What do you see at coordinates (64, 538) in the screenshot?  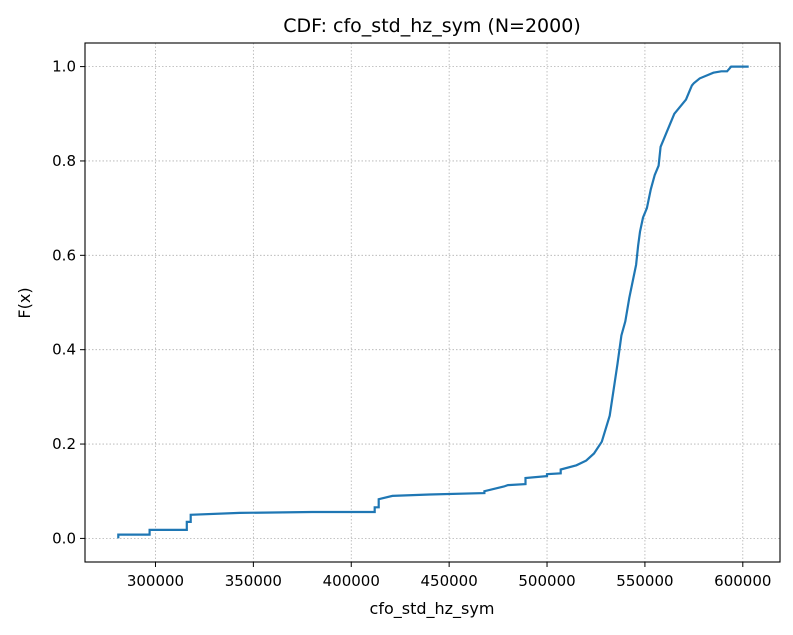 I see `y-tick-label: 0.0` at bounding box center [64, 538].